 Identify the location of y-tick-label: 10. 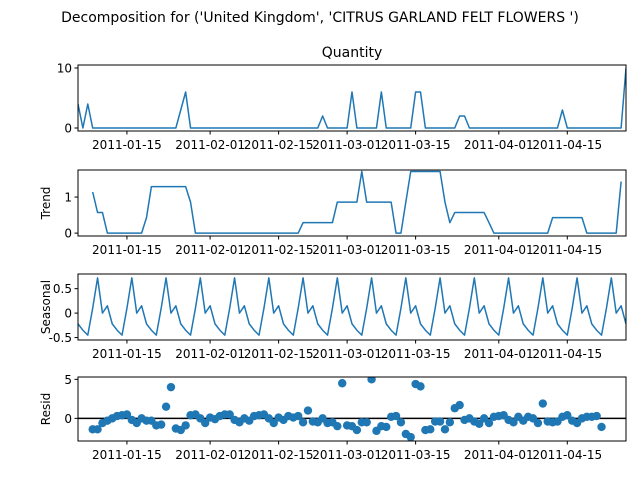
(64, 69).